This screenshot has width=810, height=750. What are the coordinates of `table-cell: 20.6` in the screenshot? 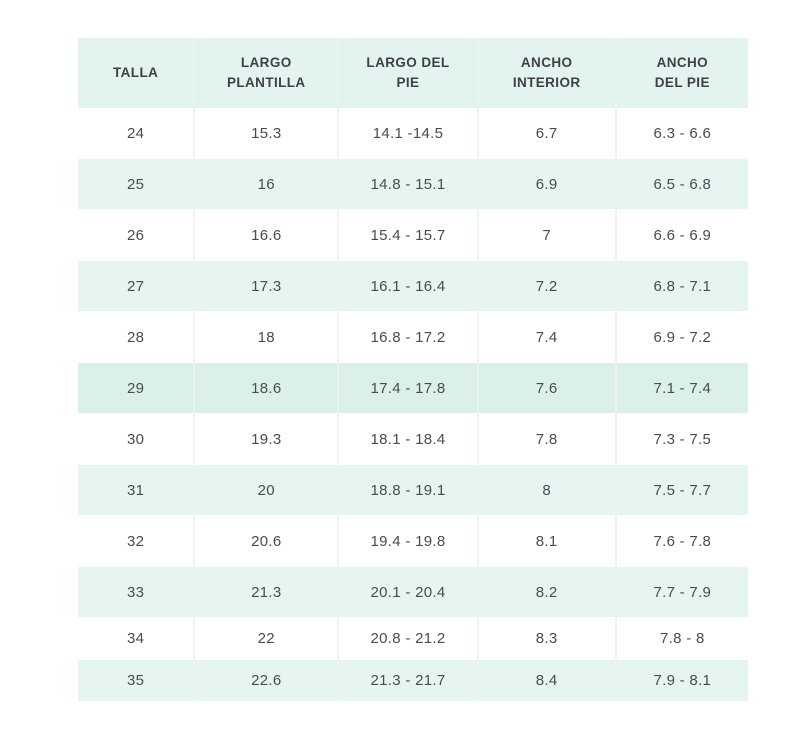 It's located at (267, 541).